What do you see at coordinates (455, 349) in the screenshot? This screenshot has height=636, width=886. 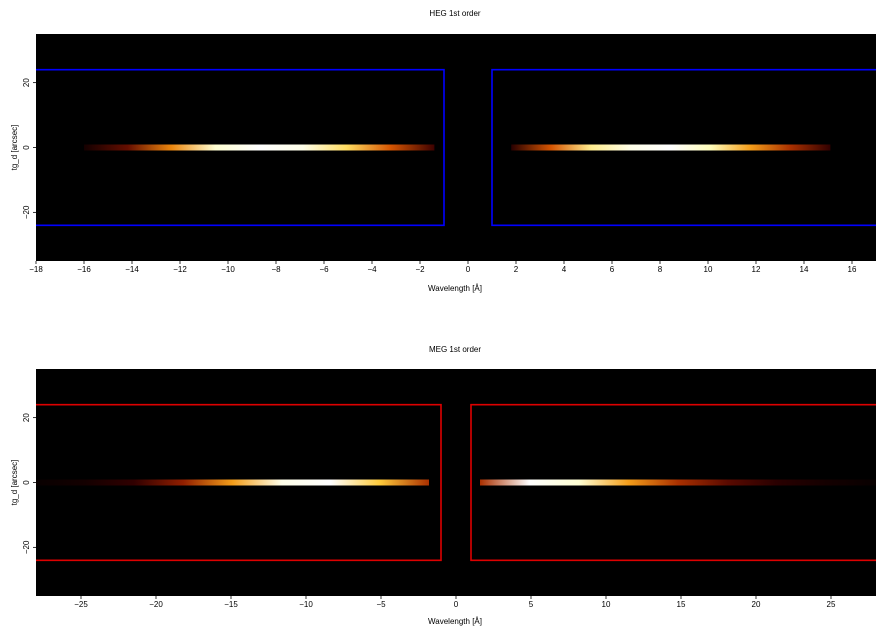 I see `meg-title: MEG 1st order` at bounding box center [455, 349].